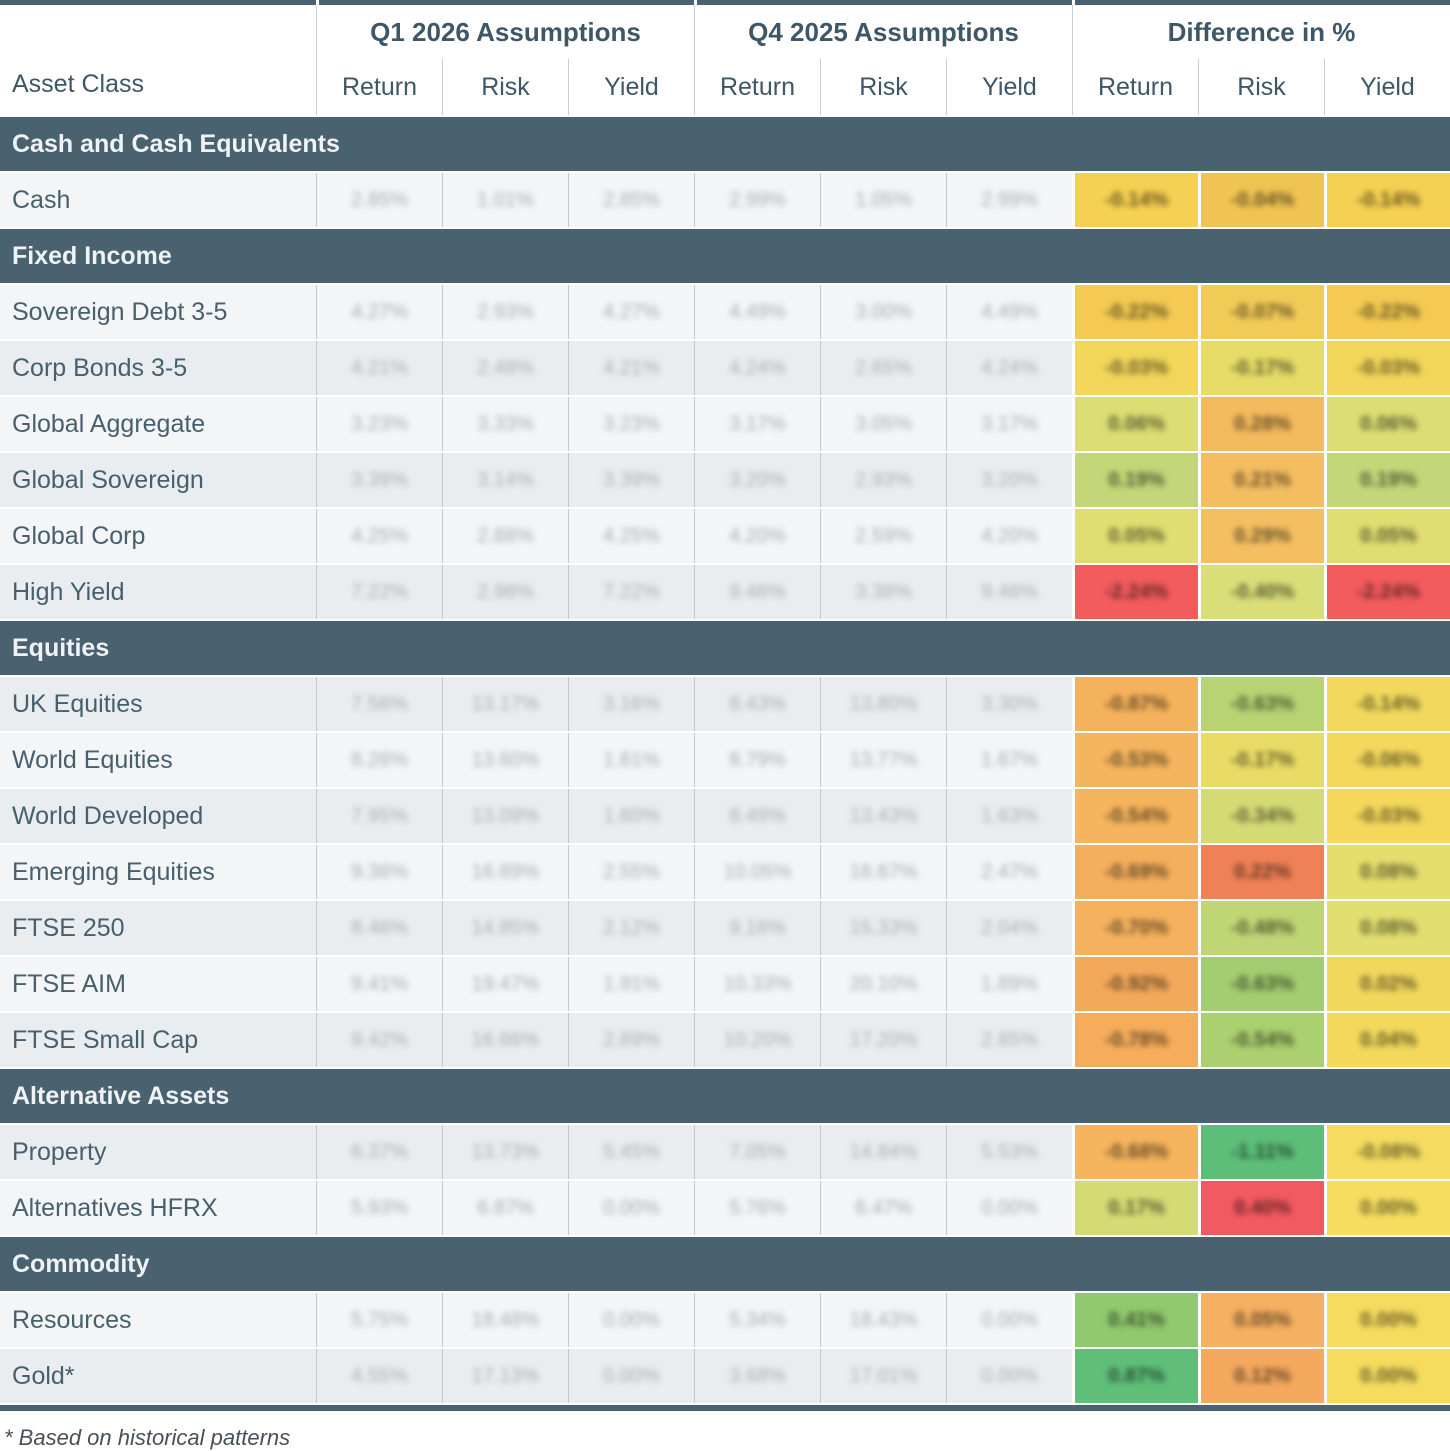 Image resolution: width=1450 pixels, height=1451 pixels. Describe the element at coordinates (1261, 928) in the screenshot. I see `diff-risk-cell: -0.48%` at that location.